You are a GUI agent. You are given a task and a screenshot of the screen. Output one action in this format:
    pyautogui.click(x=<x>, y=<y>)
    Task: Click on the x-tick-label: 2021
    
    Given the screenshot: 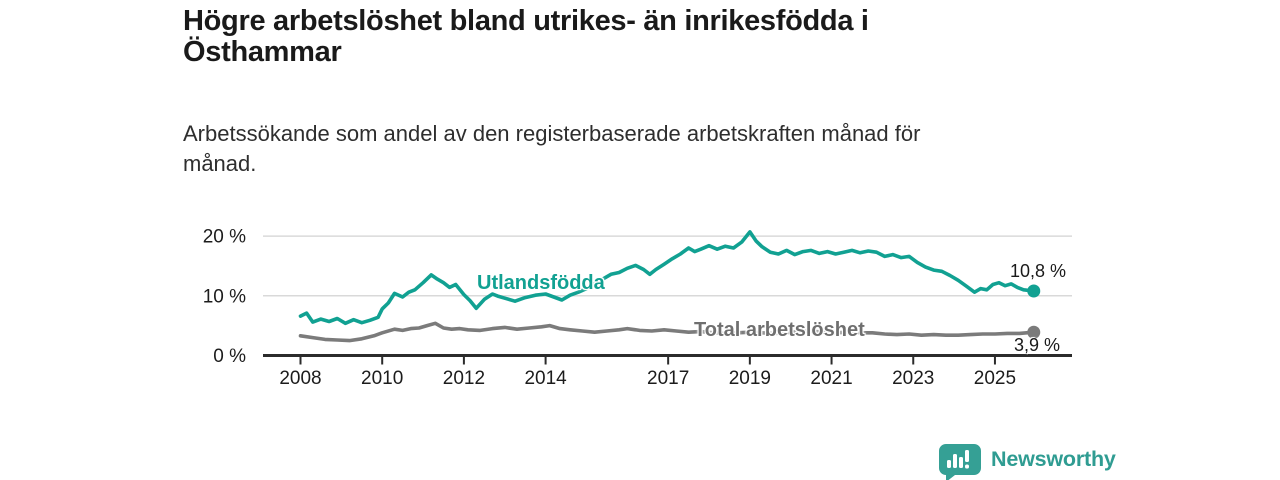 What is the action you would take?
    pyautogui.click(x=831, y=378)
    